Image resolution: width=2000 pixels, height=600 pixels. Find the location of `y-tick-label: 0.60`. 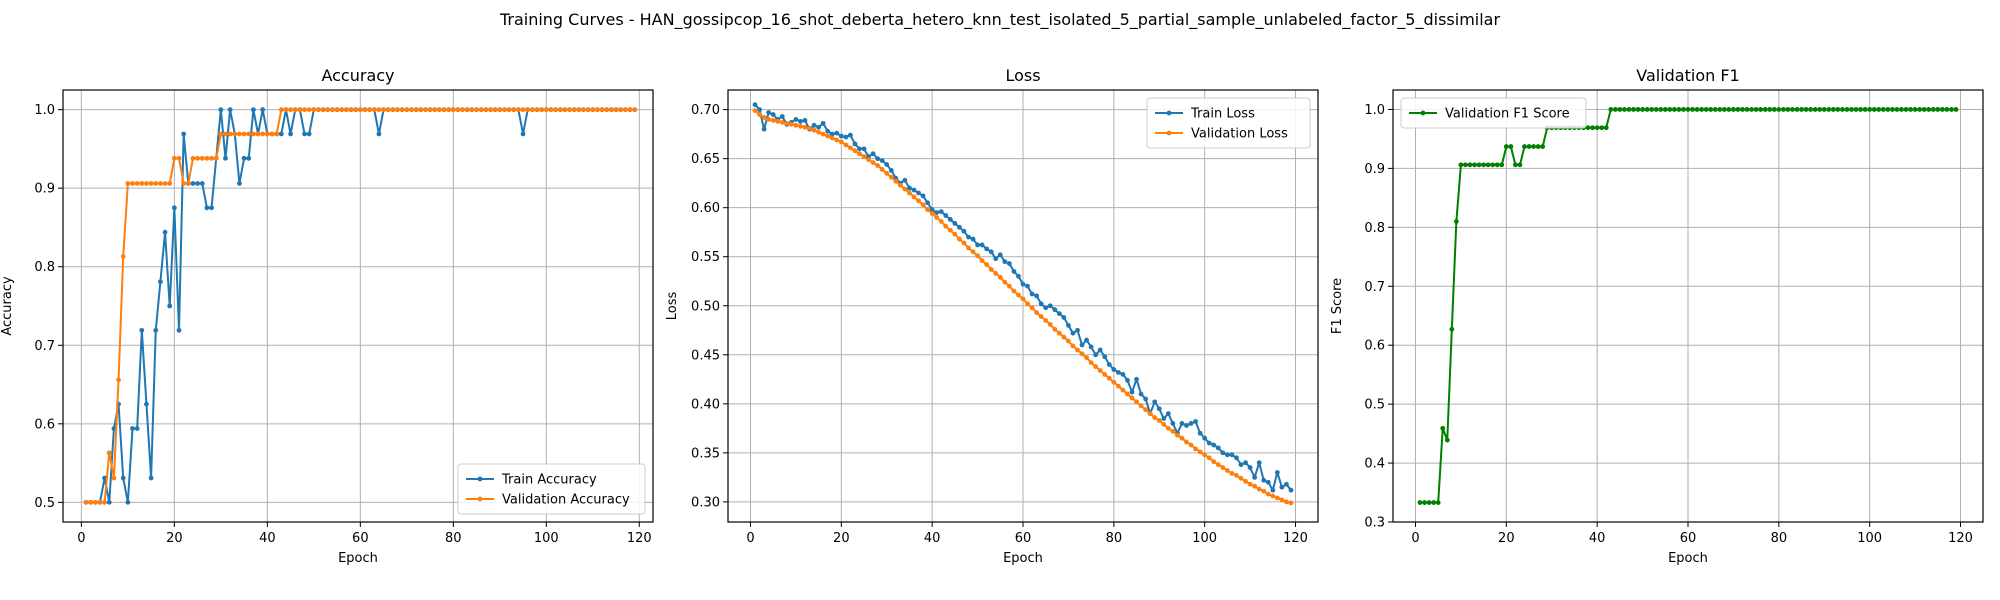

y-tick-label: 0.60 is located at coordinates (705, 208).